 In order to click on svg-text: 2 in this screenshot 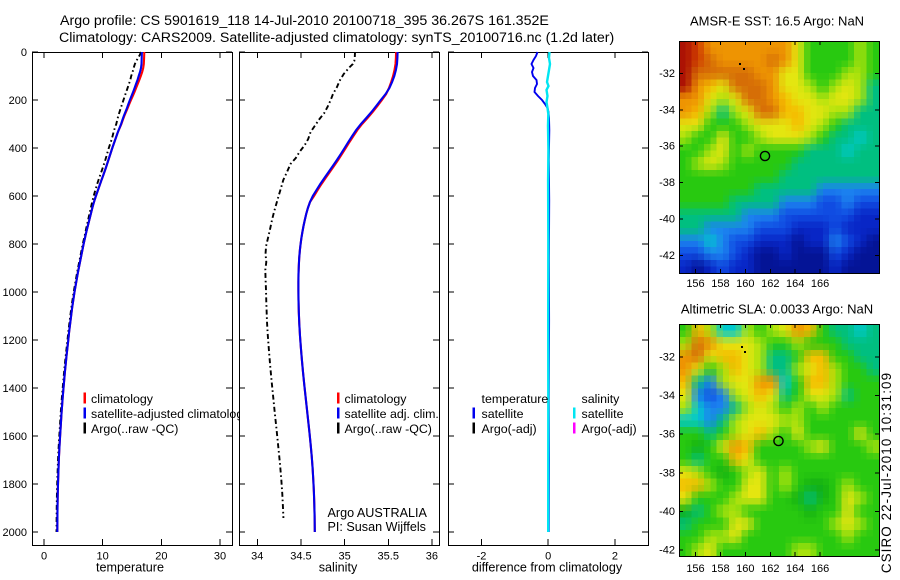, I will do `click(615, 557)`.